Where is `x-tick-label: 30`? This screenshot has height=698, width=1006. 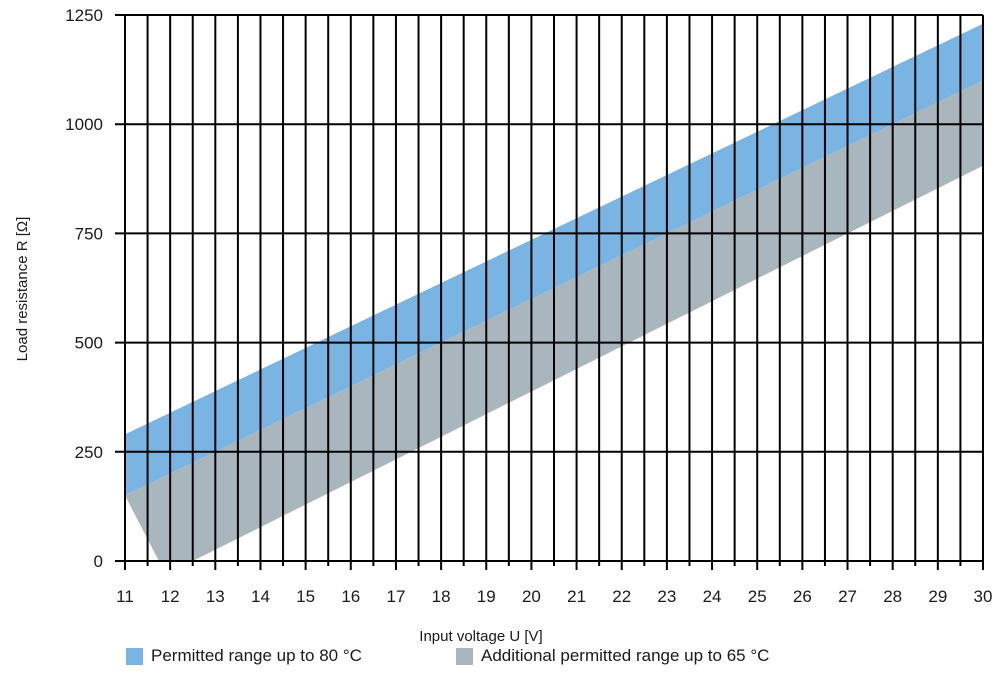
x-tick-label: 30 is located at coordinates (983, 596).